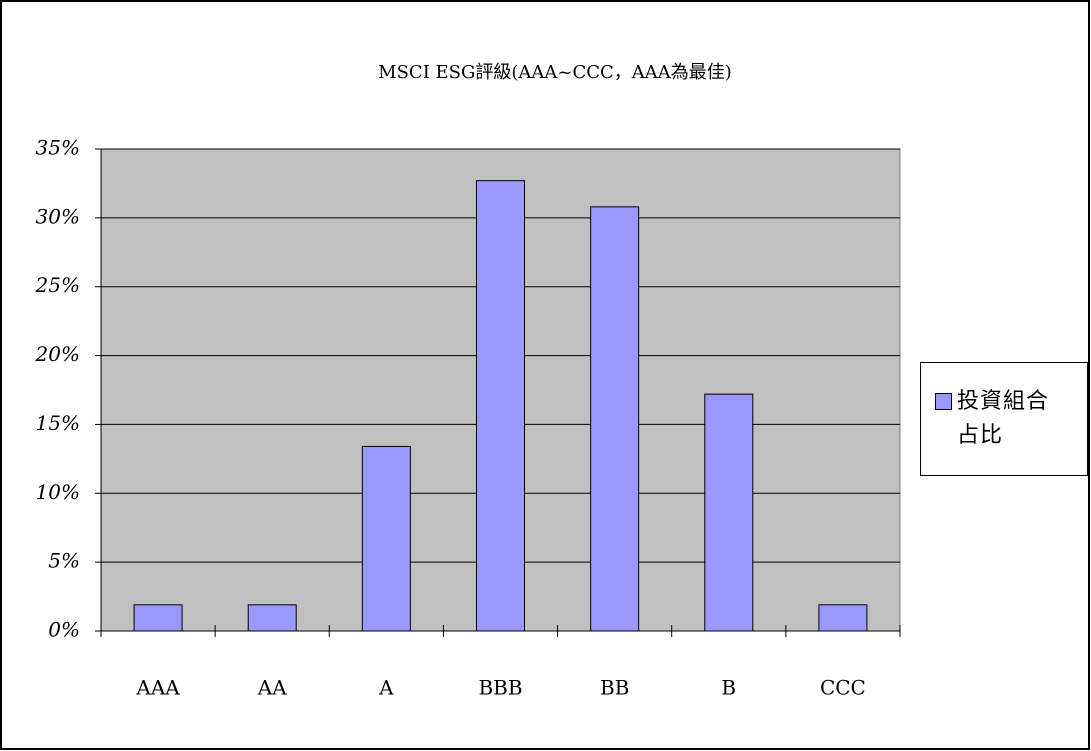 The width and height of the screenshot is (1091, 751). I want to click on chart-title: MSCI ESG評級(AAA~CCC，AAA為最佳), so click(555, 72).